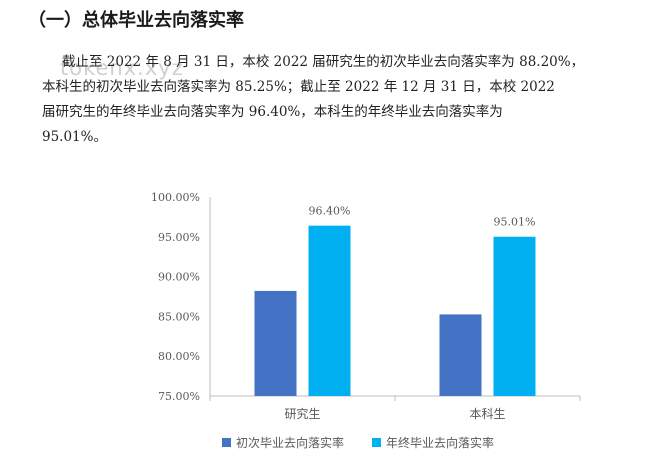 The image size is (660, 462). I want to click on paragraph-line-4: 95.01%。, so click(74, 137).